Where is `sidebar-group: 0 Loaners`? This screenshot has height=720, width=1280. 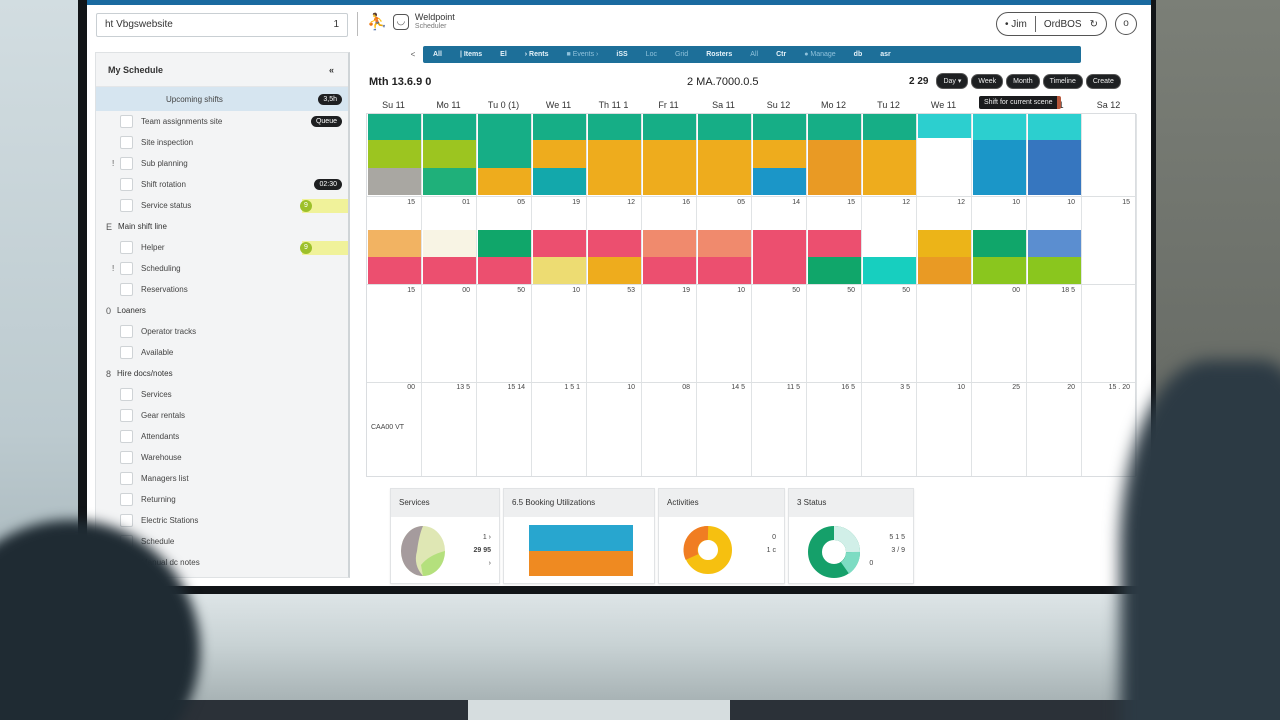 sidebar-group: 0 Loaners is located at coordinates (222, 310).